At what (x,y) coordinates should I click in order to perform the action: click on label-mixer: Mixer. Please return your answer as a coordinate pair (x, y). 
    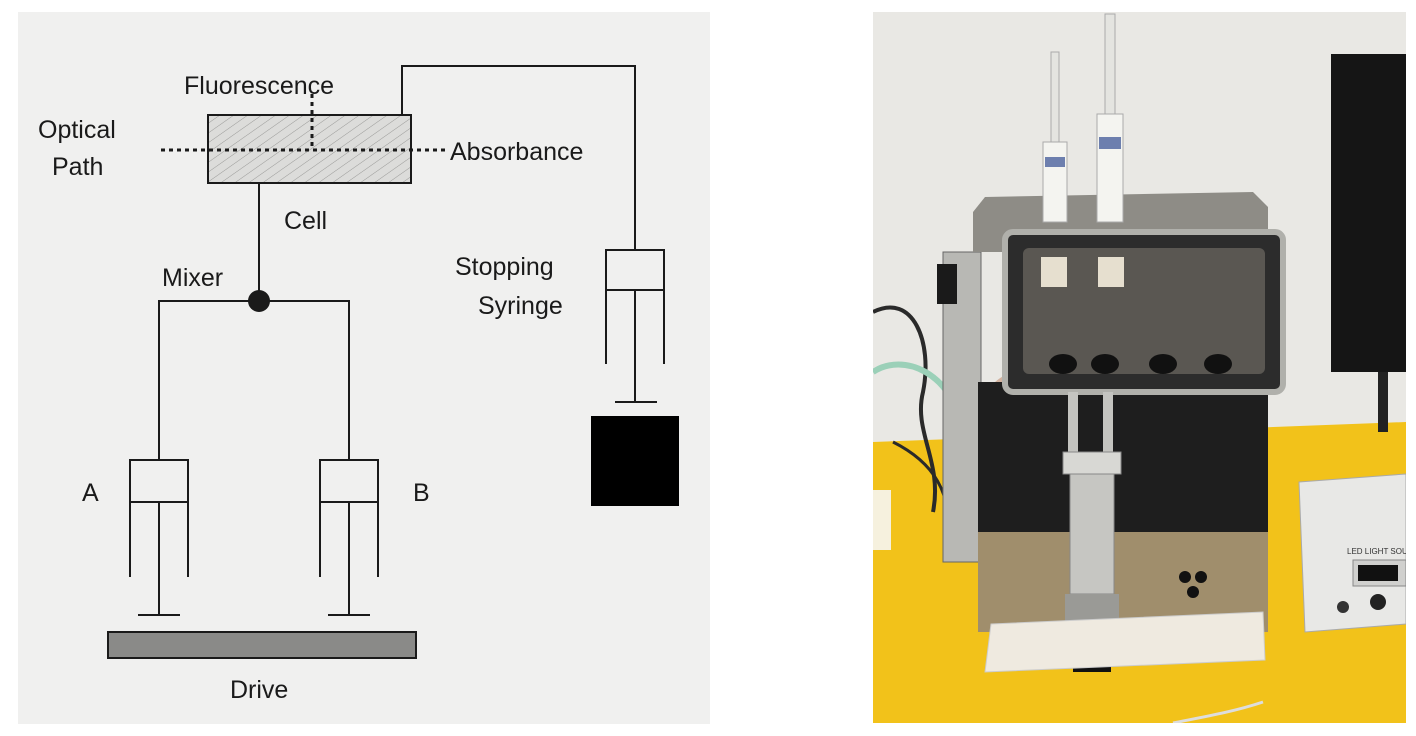
    Looking at the image, I should click on (192, 278).